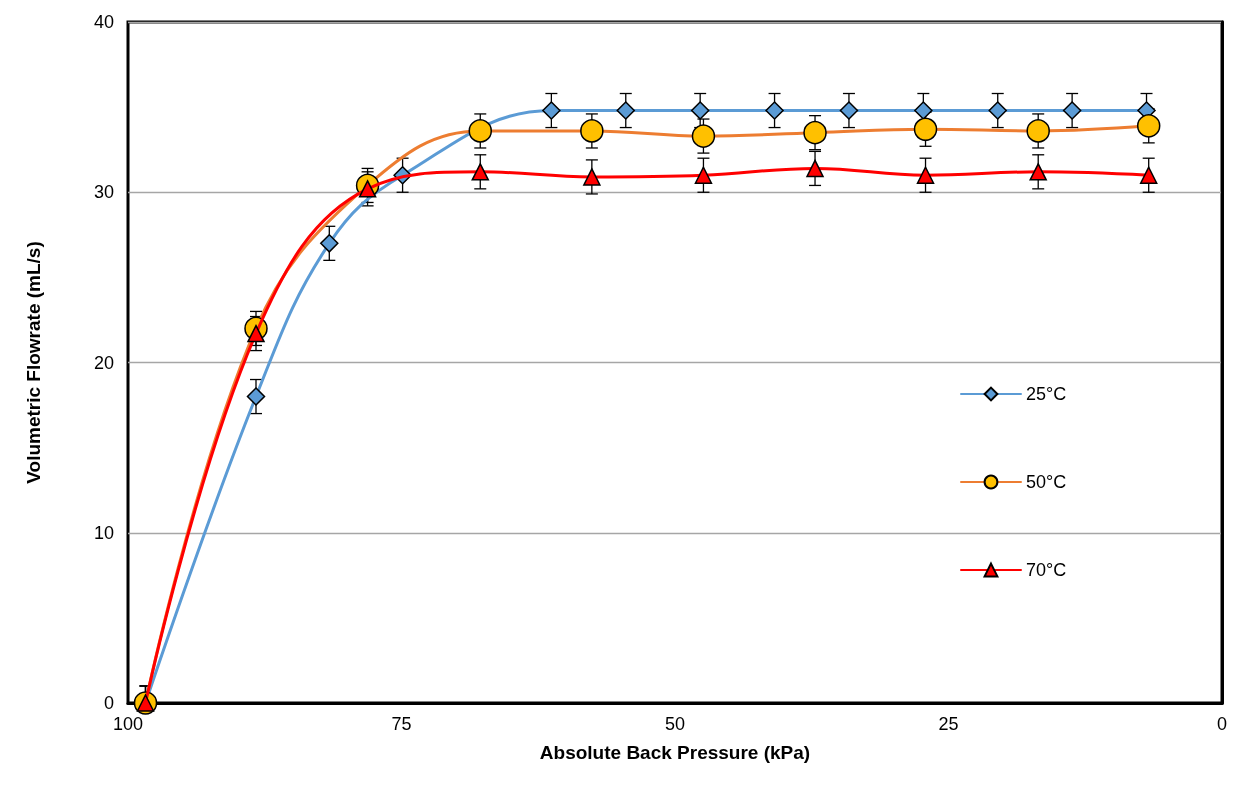 This screenshot has width=1238, height=794. Describe the element at coordinates (103, 22) in the screenshot. I see `y-tick-label: 40` at that location.